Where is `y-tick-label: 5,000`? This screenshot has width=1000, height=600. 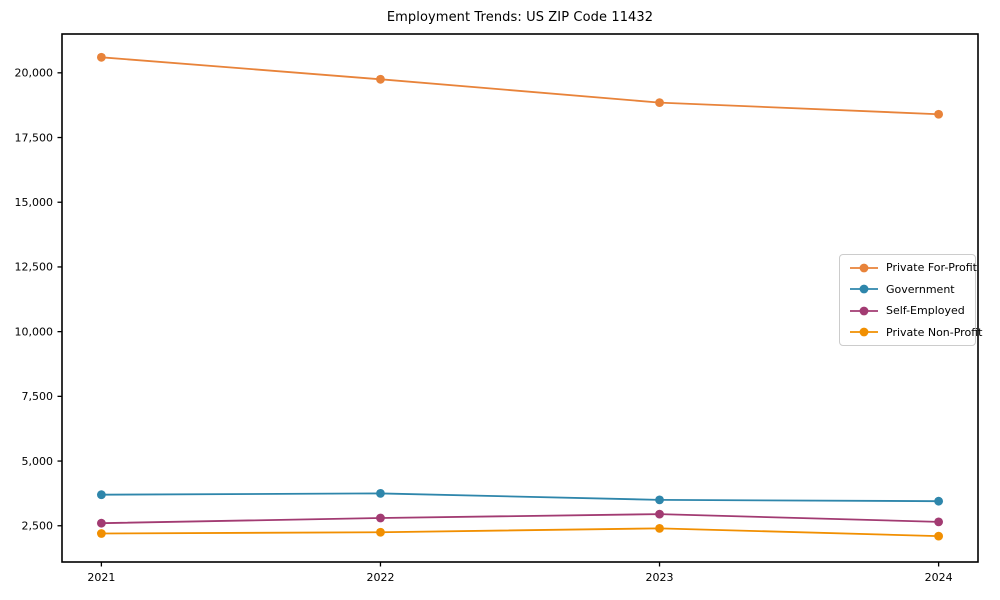
y-tick-label: 5,000 is located at coordinates (38, 461).